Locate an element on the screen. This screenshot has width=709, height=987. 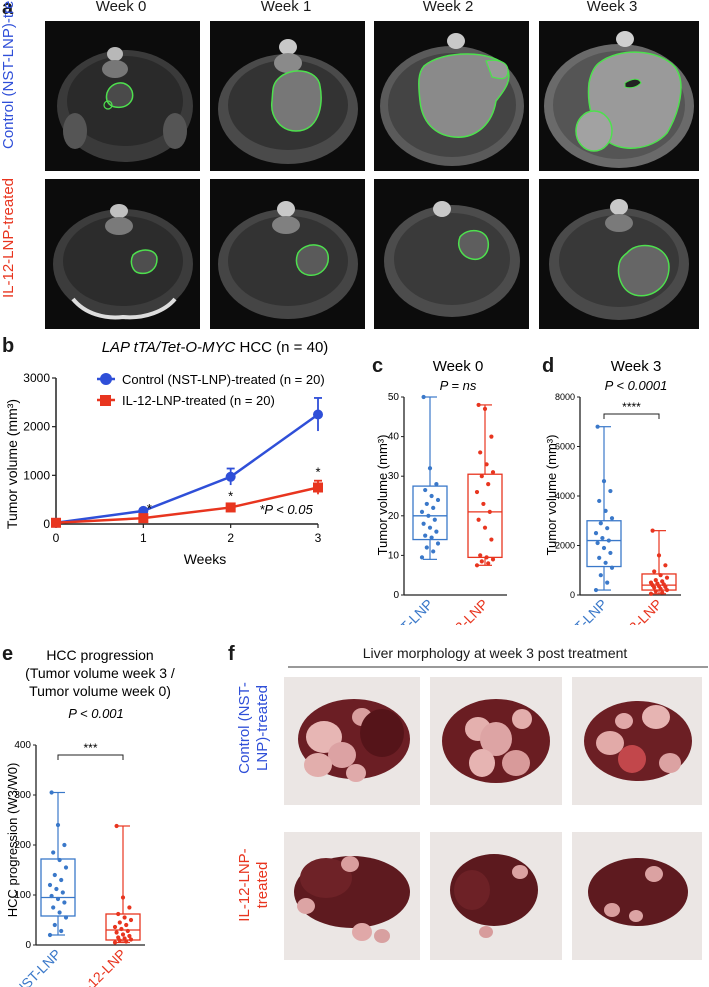
box-ytick-label: 20 is located at coordinates (394, 516).